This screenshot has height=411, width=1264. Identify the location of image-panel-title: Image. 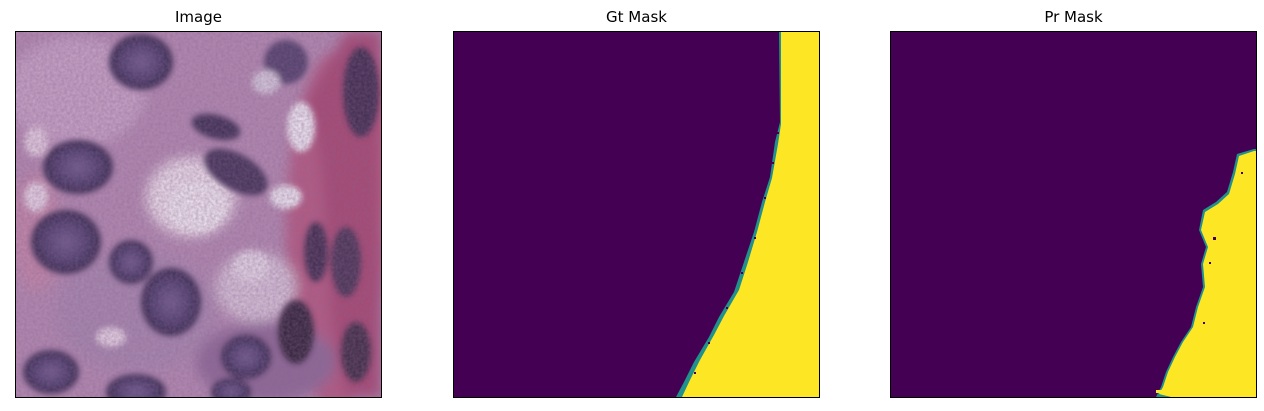
(198, 17).